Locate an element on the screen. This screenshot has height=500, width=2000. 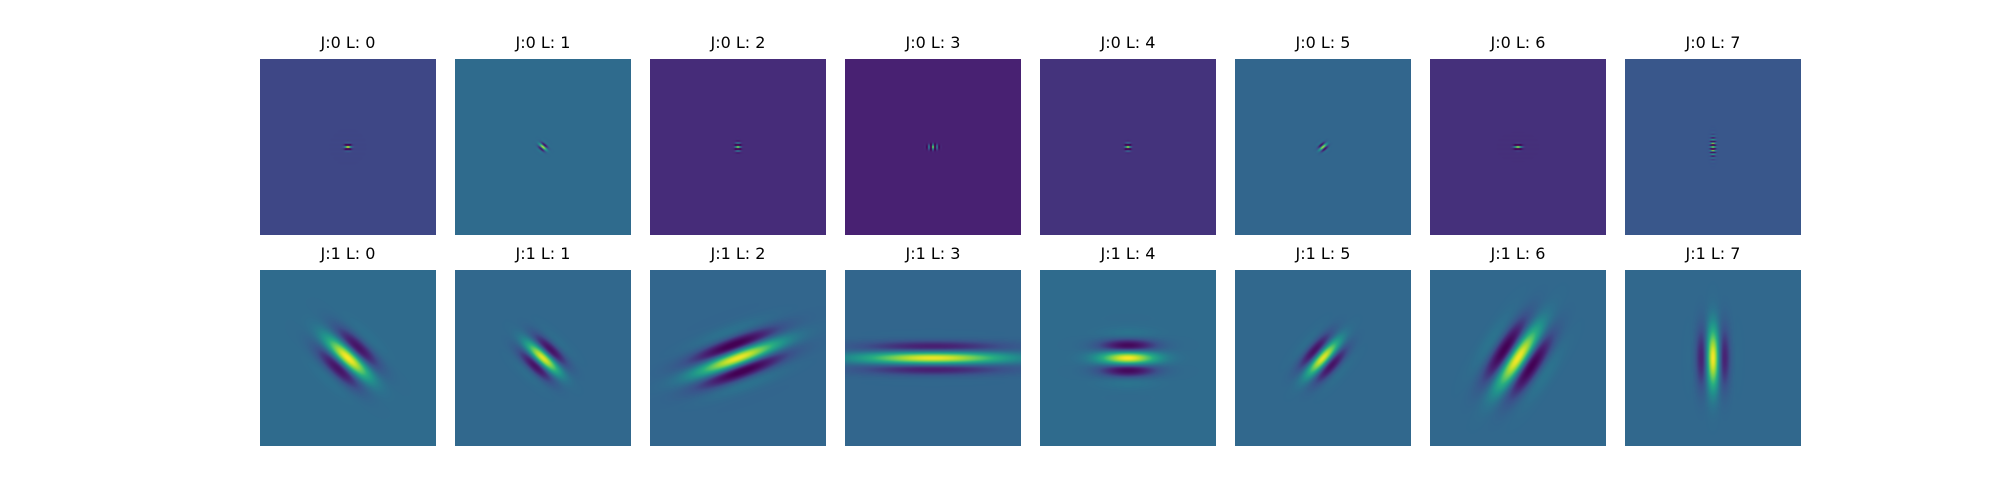
filter-panel-j1-l3: J:1 L: 3 is located at coordinates (933, 345).